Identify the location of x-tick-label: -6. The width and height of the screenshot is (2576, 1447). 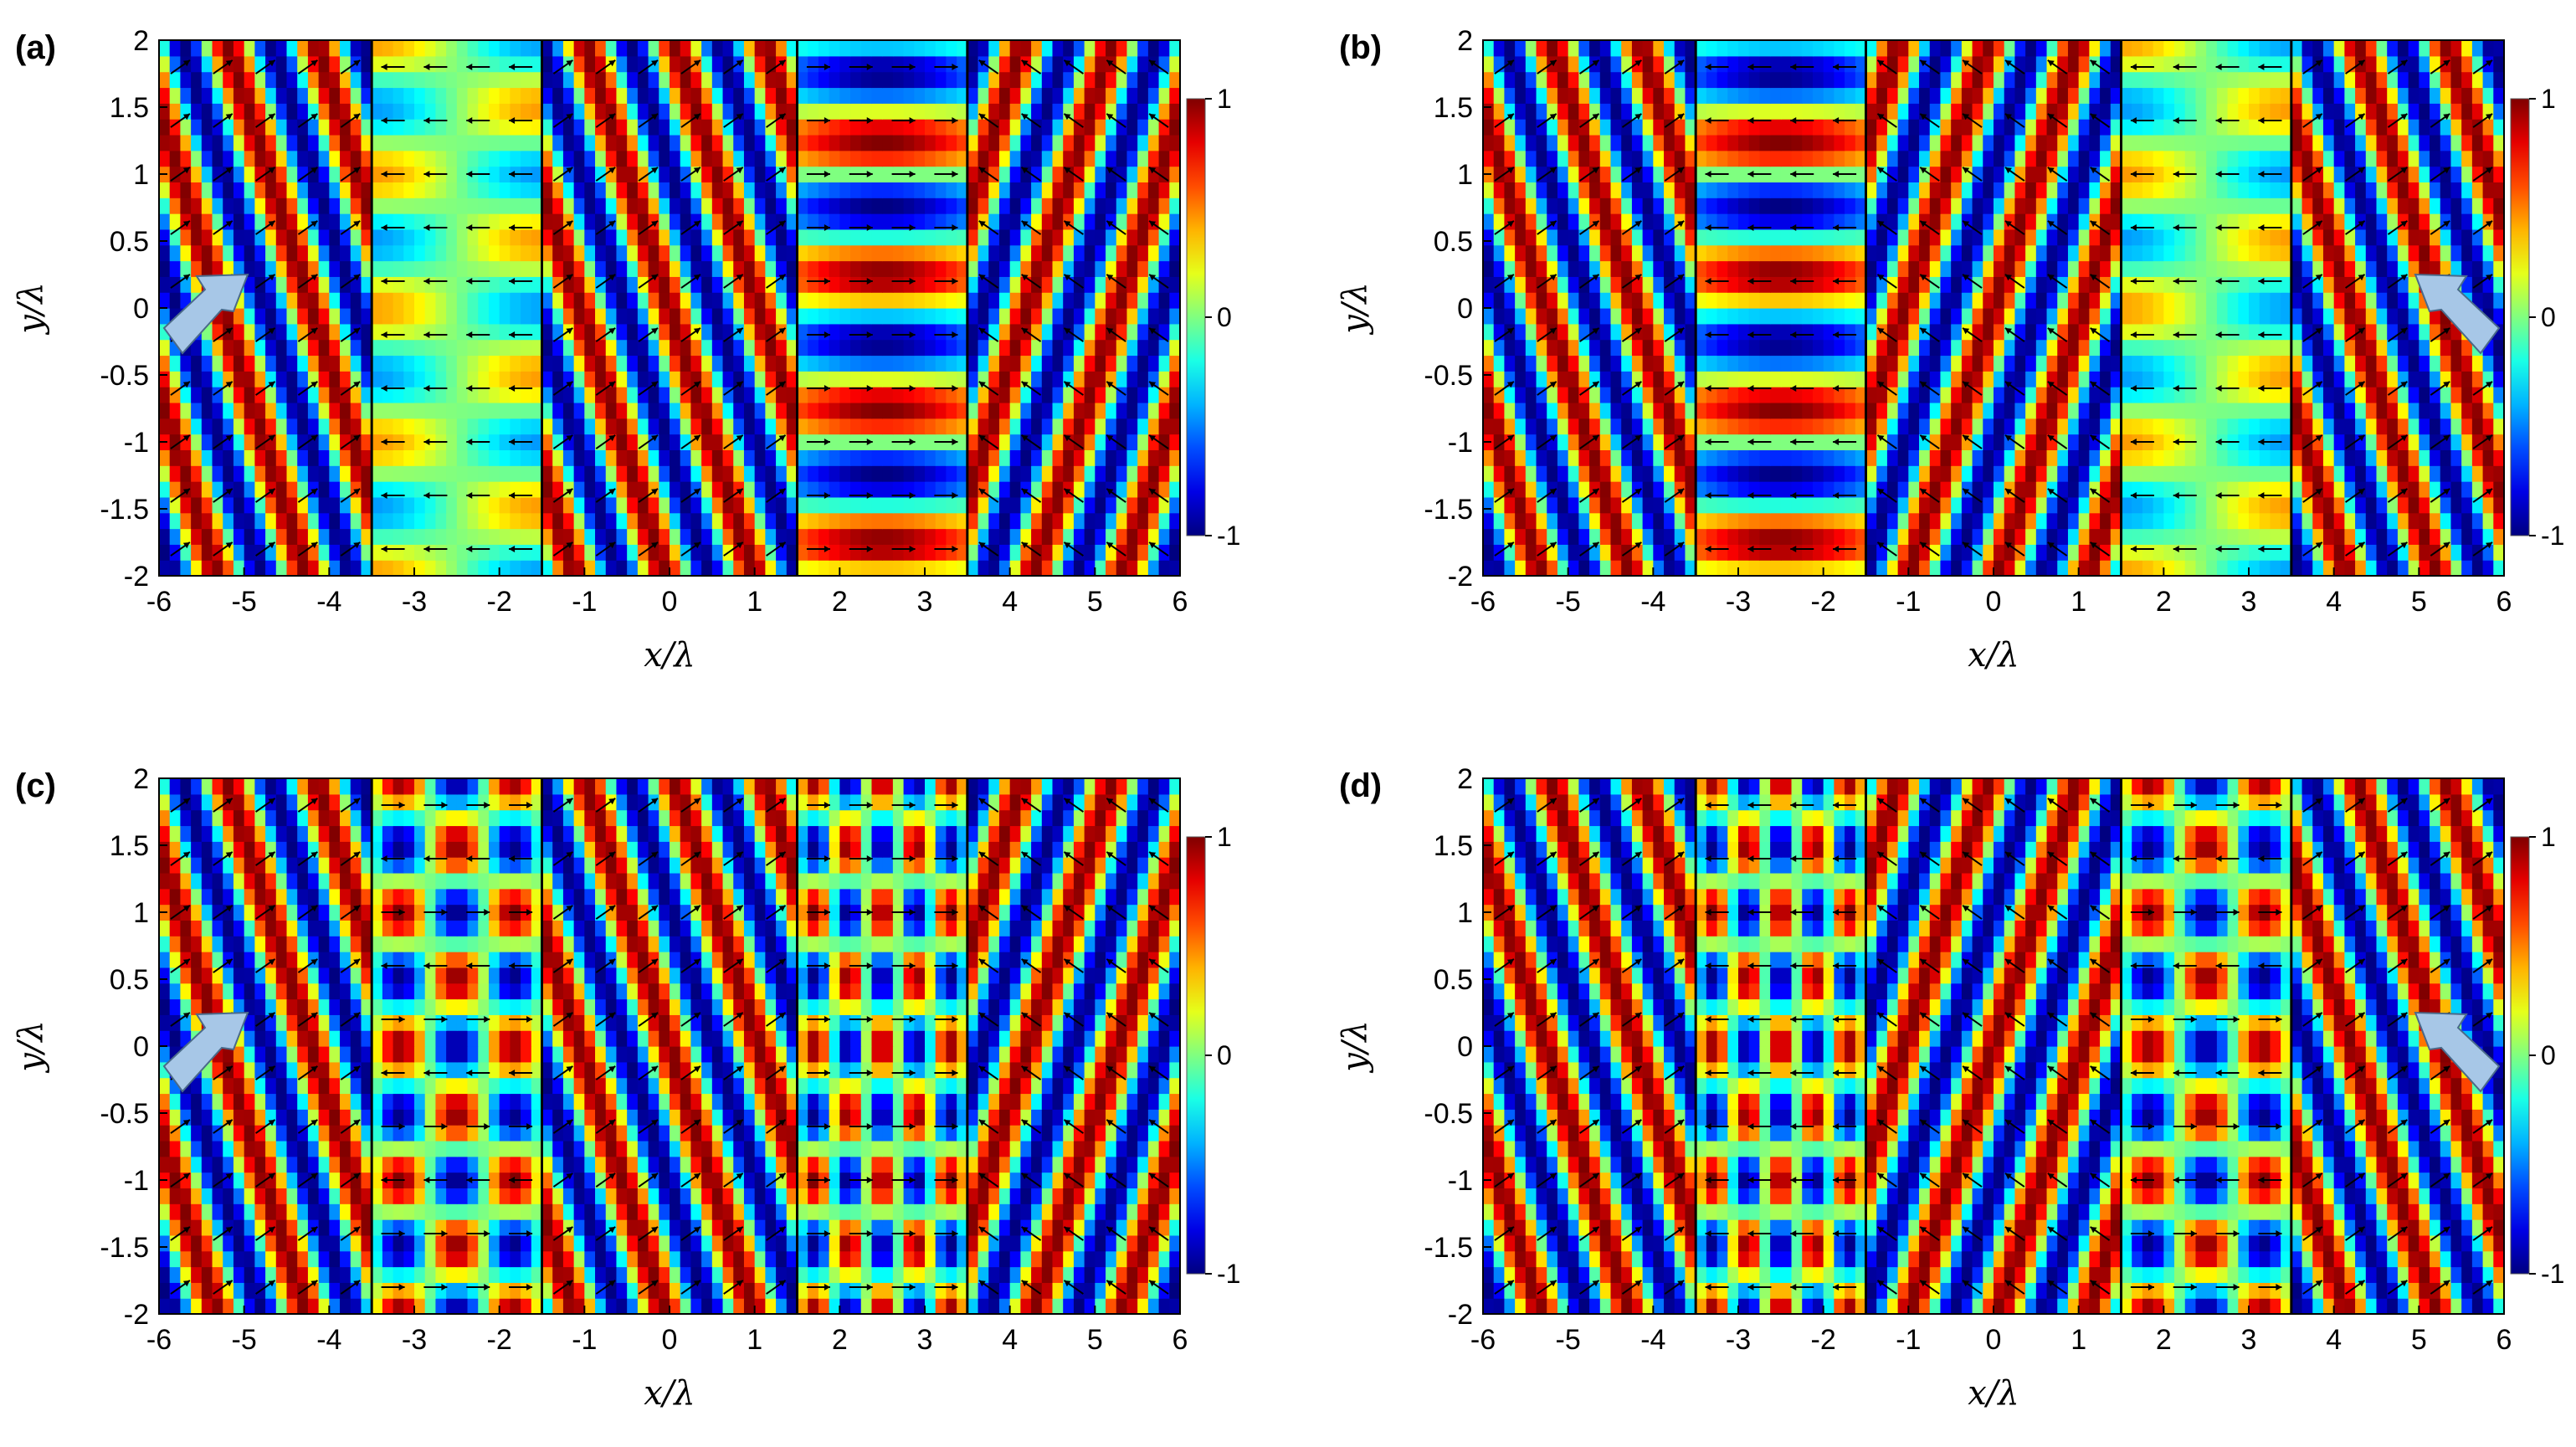
(159, 602).